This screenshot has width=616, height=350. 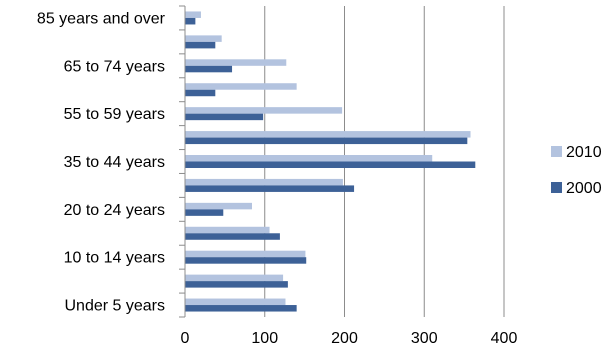 I want to click on bar-2010-under-5-years, so click(x=235, y=302).